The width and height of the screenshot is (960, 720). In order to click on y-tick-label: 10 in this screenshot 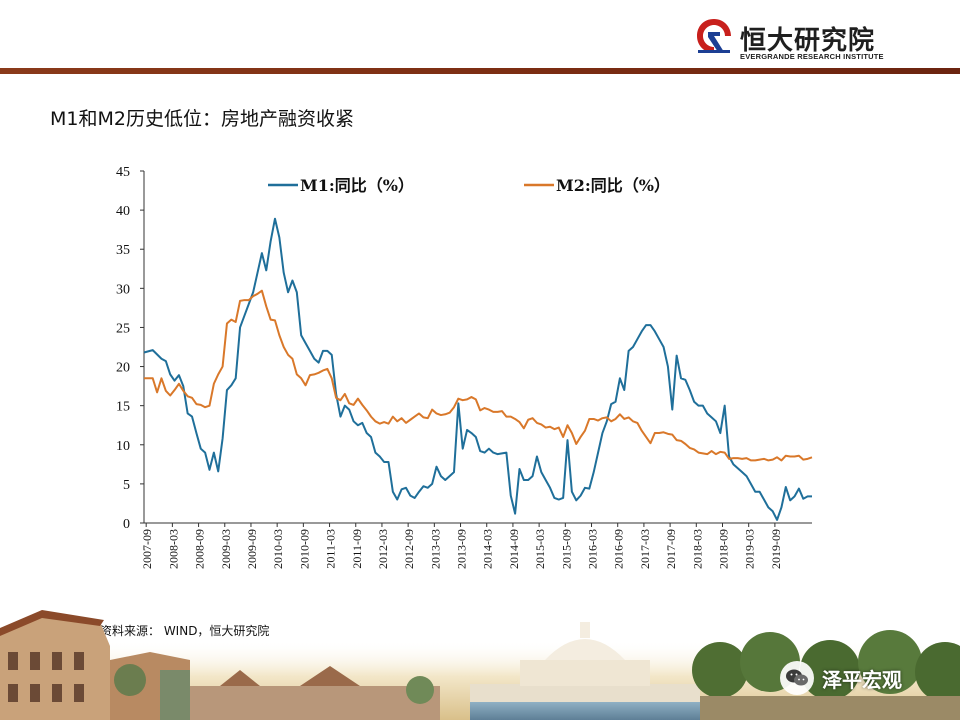, I will do `click(123, 446)`.